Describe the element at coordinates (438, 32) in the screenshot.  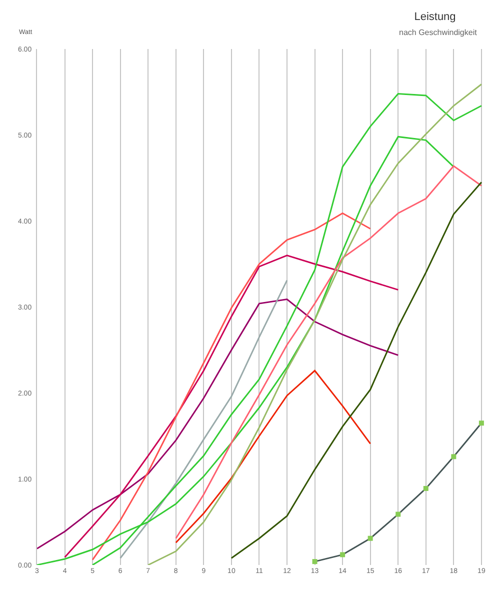
I see `chart-subtitle: nach Geschwindigkeit` at that location.